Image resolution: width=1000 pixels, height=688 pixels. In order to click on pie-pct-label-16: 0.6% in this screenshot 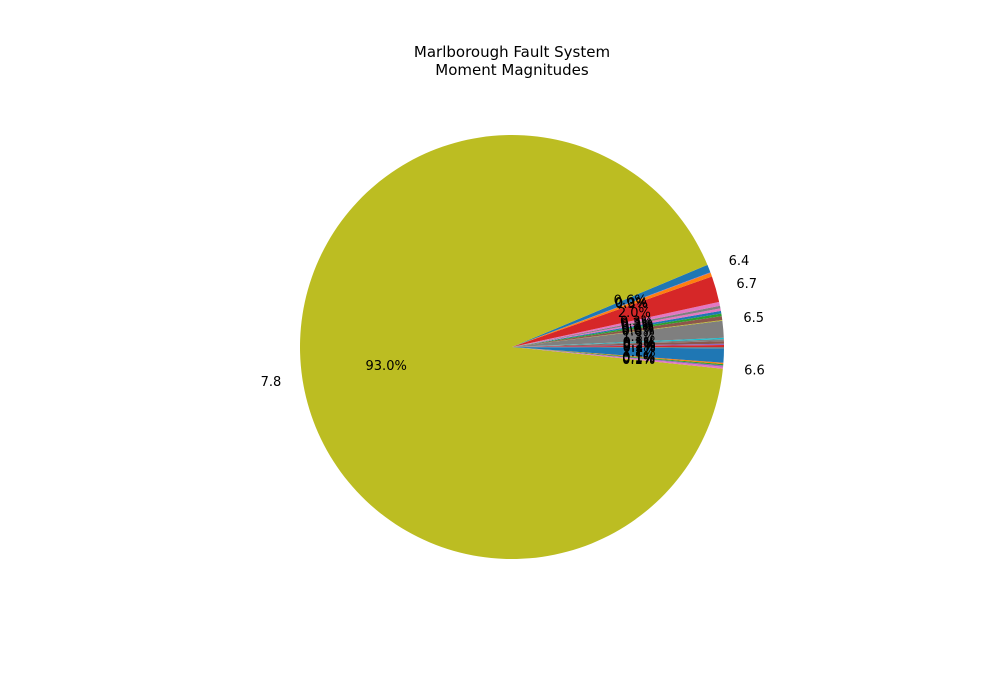, I will do `click(630, 300)`.